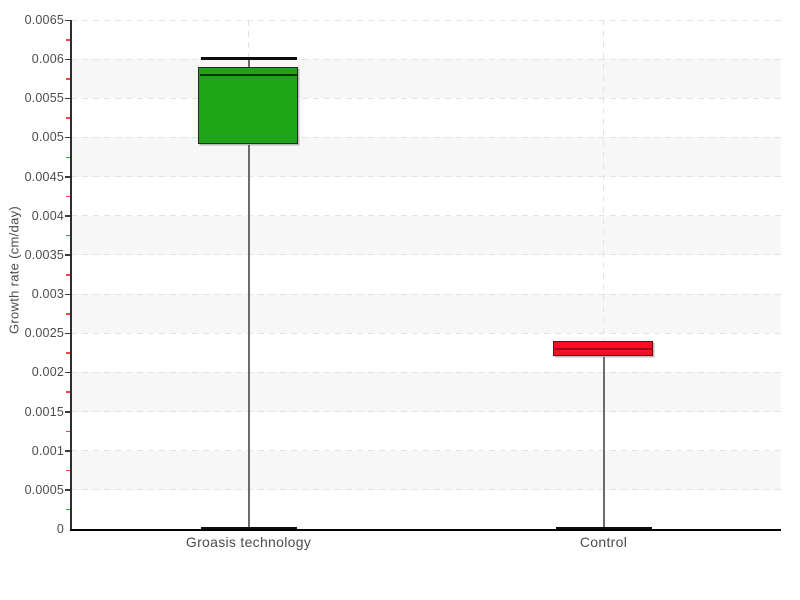 The height and width of the screenshot is (600, 800). Describe the element at coordinates (47, 372) in the screenshot. I see `y-tick-label: 0.002` at that location.